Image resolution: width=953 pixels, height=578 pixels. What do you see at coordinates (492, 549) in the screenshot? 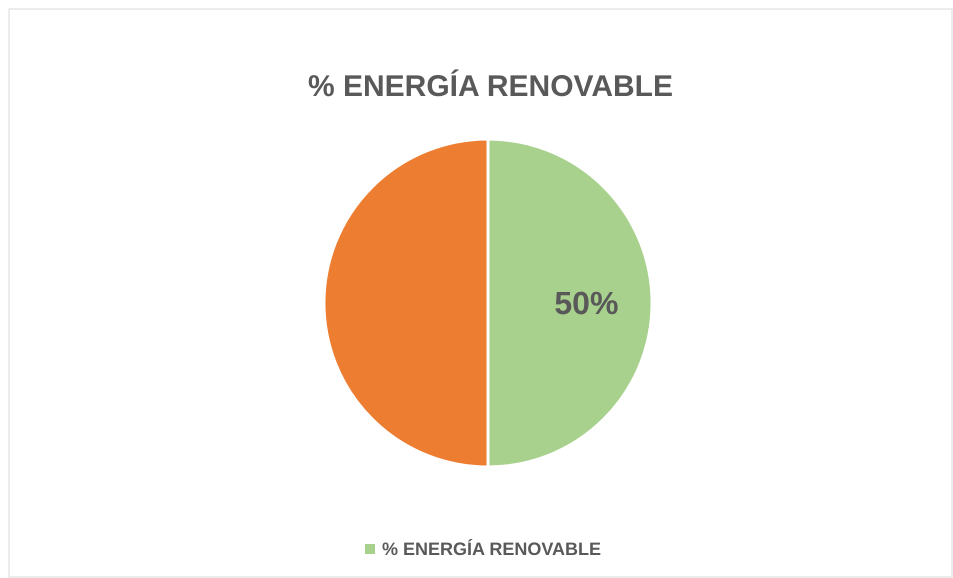
I see `legend-label: % ENERGÍA RENOVABLE` at bounding box center [492, 549].